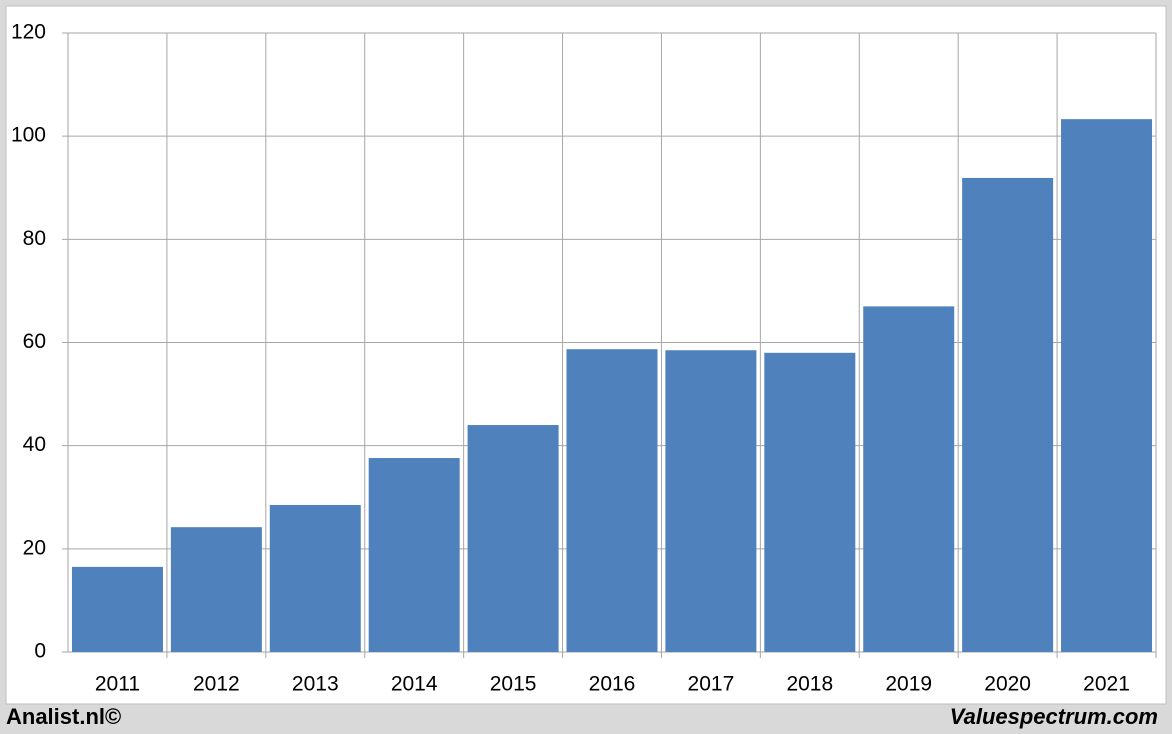  Describe the element at coordinates (34, 341) in the screenshot. I see `y-tick-label: 60` at that location.